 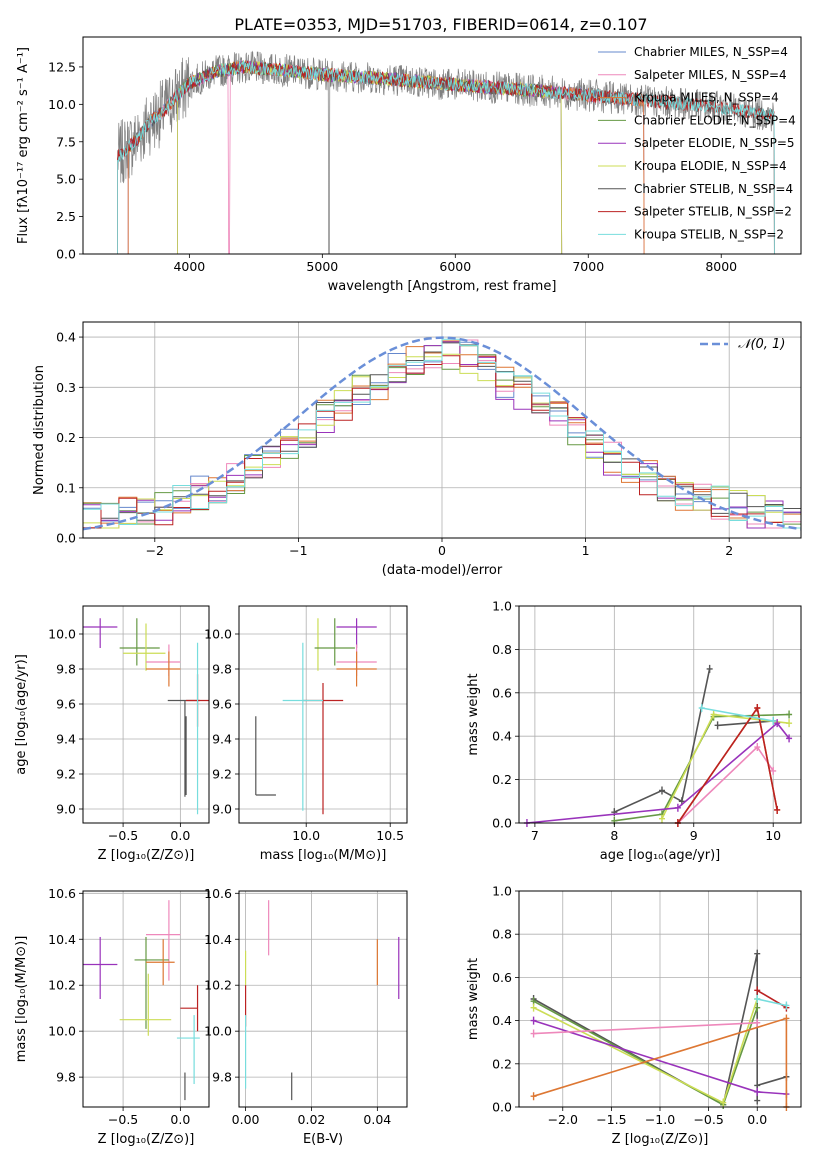 What do you see at coordinates (312, 1119) in the screenshot?
I see `x-tick-label: 0.02` at bounding box center [312, 1119].